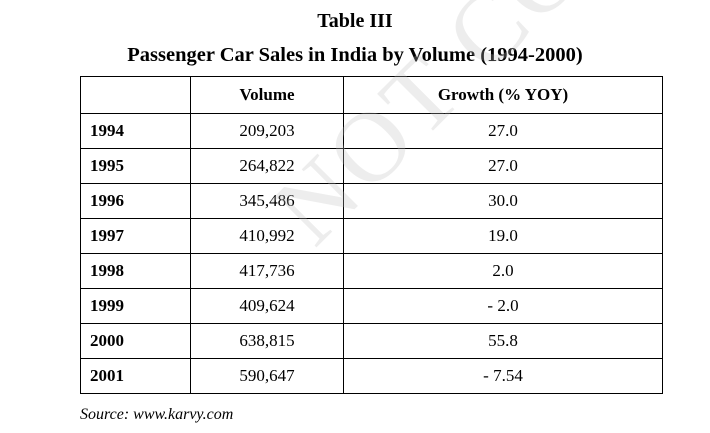  What do you see at coordinates (503, 201) in the screenshot?
I see `growth-cell: 30.0` at bounding box center [503, 201].